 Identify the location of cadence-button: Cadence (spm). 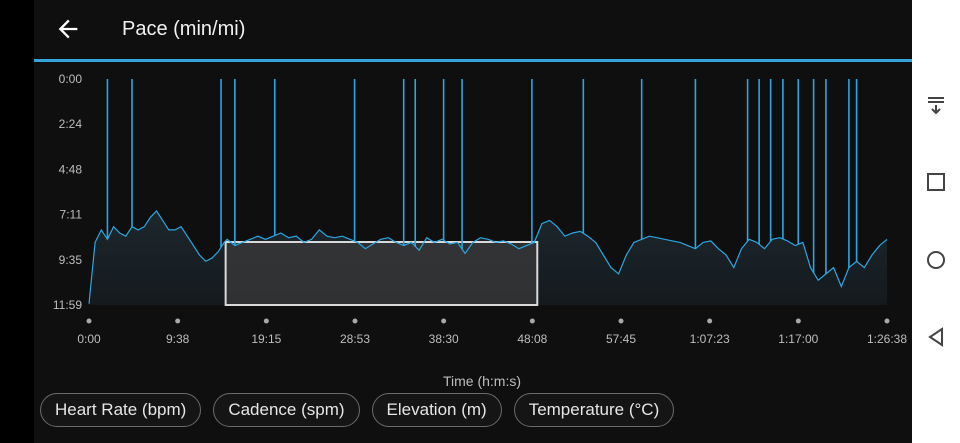
(286, 410).